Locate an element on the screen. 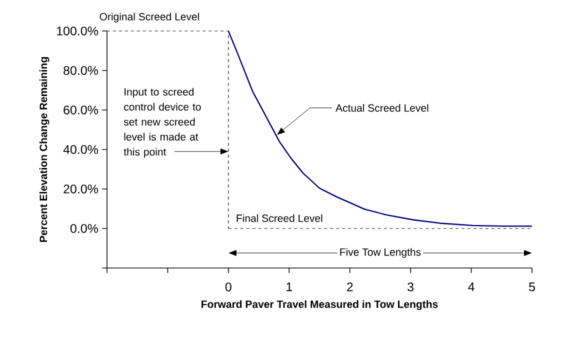 The image size is (569, 337). x-tick-label: 1 is located at coordinates (289, 287).